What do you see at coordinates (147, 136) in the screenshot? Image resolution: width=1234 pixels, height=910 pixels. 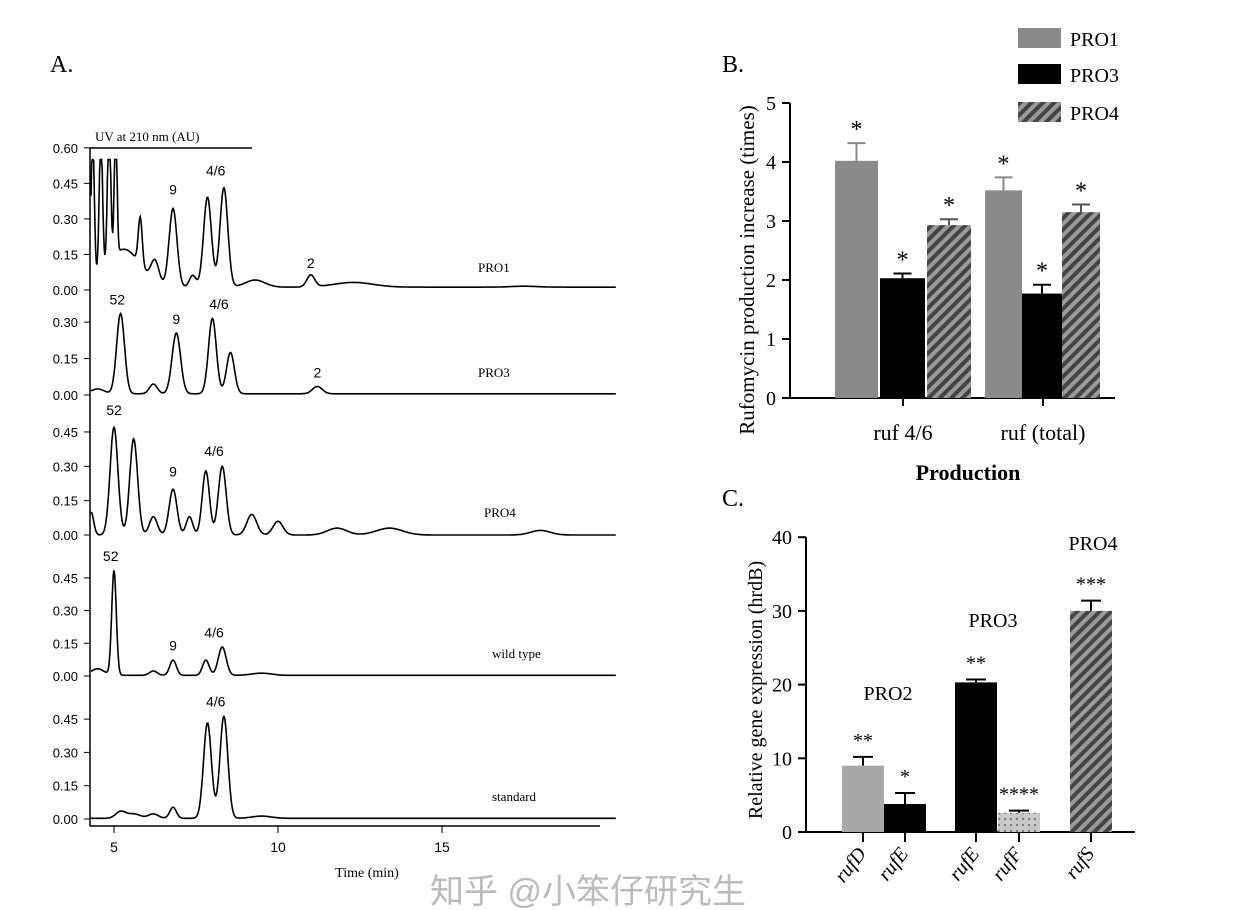 I see `y-axis-title: UV at 210 nm (AU)` at bounding box center [147, 136].